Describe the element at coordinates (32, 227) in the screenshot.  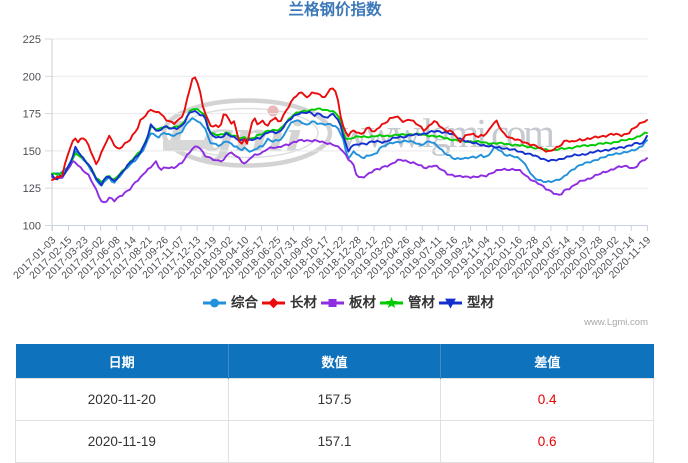
I see `svg-text: 100` at that location.